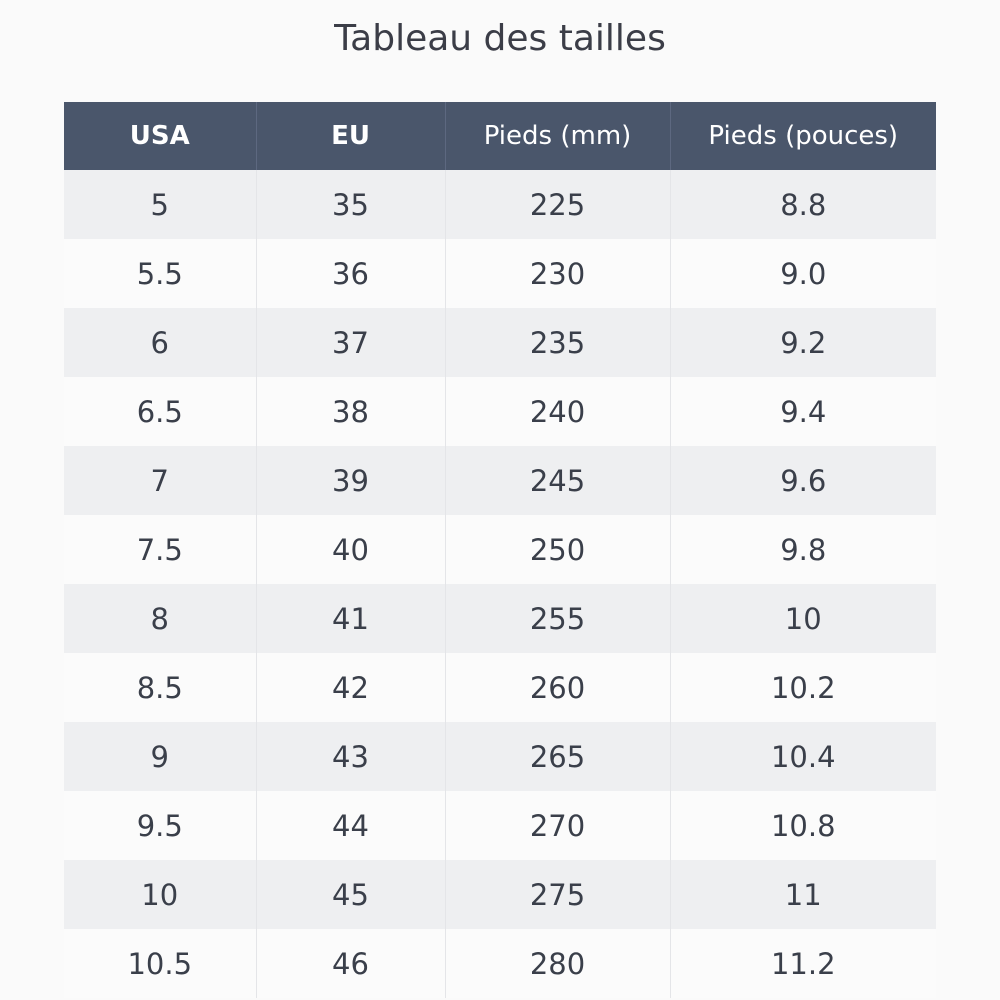 This screenshot has height=1000, width=1000. I want to click on table-cell: 9.8, so click(803, 549).